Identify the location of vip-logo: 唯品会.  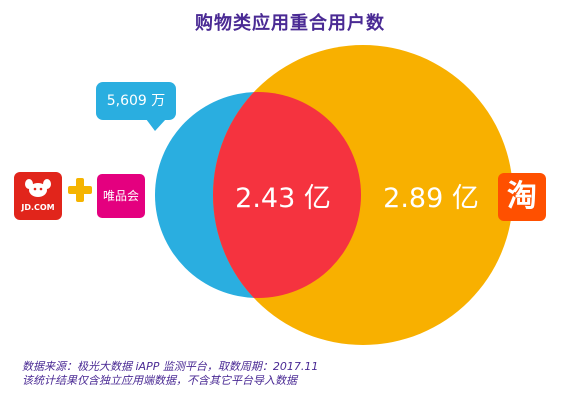
(121, 196).